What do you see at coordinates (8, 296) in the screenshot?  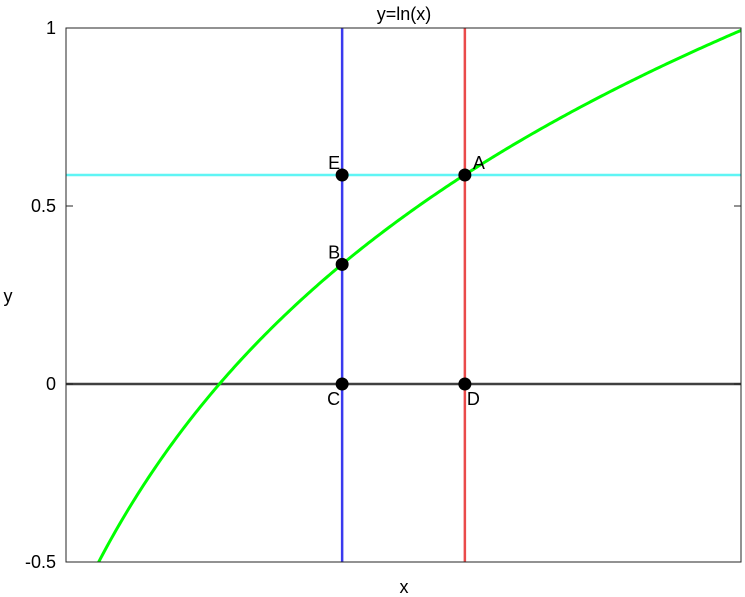 I see `y-axis-label: y` at bounding box center [8, 296].